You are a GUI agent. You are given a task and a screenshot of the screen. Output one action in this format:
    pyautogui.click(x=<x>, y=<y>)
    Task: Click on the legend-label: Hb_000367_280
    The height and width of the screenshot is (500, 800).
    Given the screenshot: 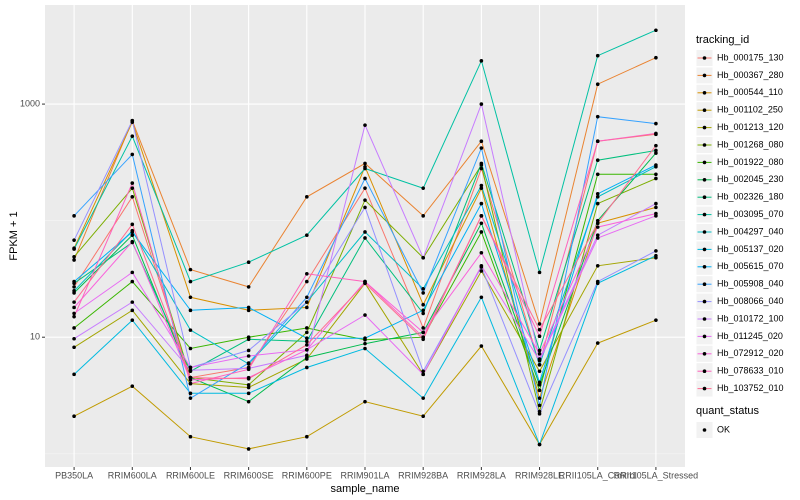 What is the action you would take?
    pyautogui.click(x=750, y=75)
    